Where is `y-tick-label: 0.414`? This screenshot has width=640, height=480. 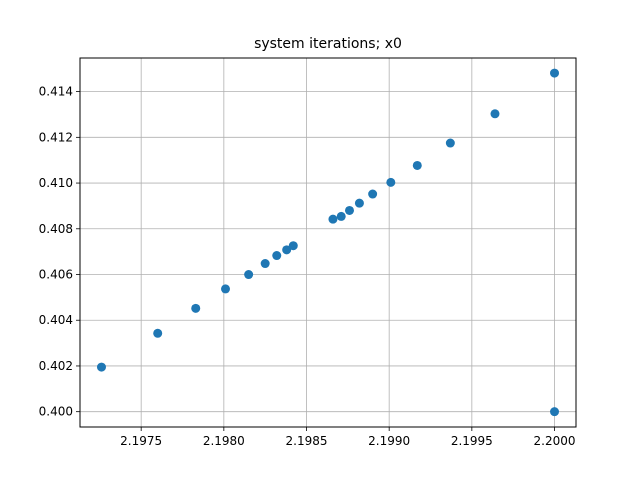
y-tick-label: 0.414 is located at coordinates (56, 92).